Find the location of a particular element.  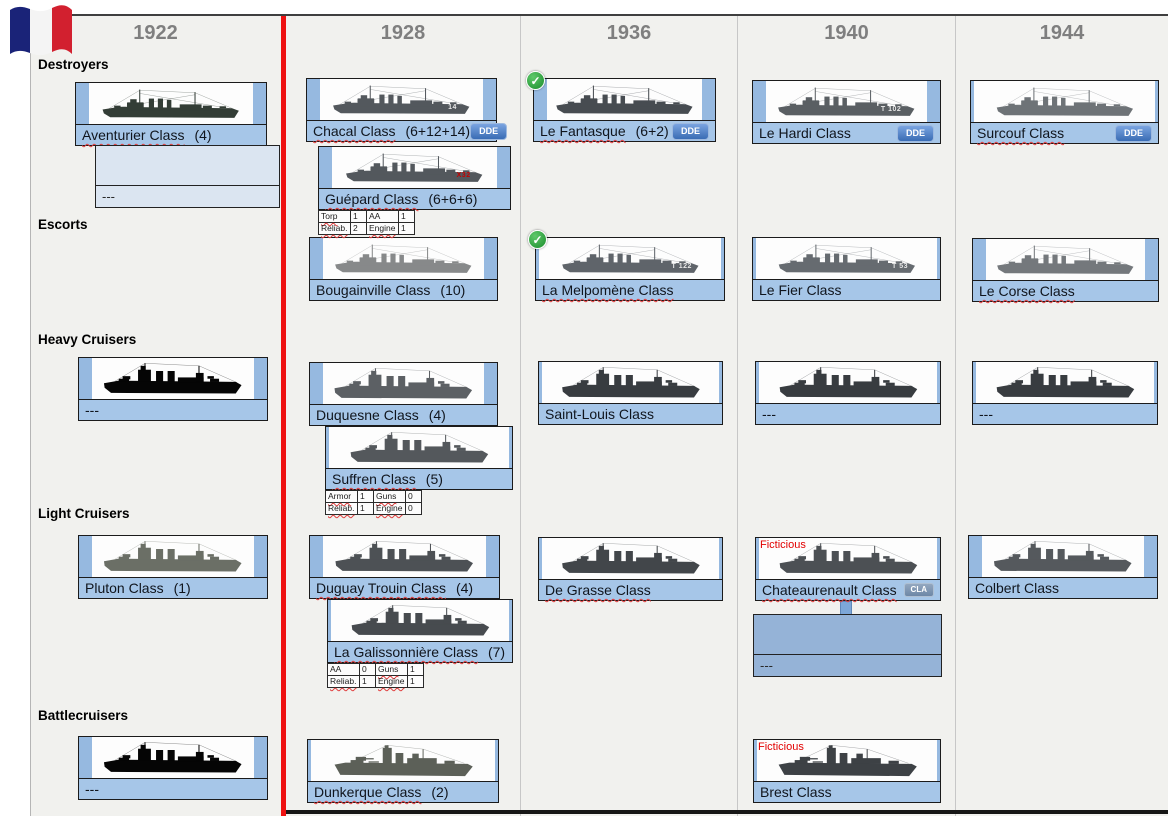

hull-number: X32 is located at coordinates (463, 175).